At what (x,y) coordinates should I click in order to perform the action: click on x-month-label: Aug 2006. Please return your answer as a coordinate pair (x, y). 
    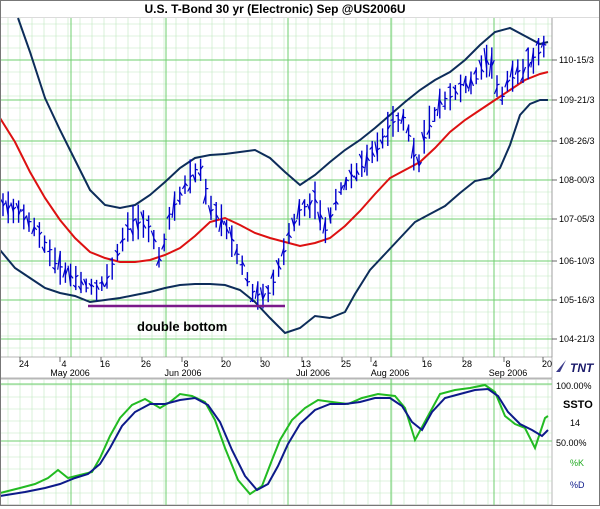
    Looking at the image, I should click on (390, 373).